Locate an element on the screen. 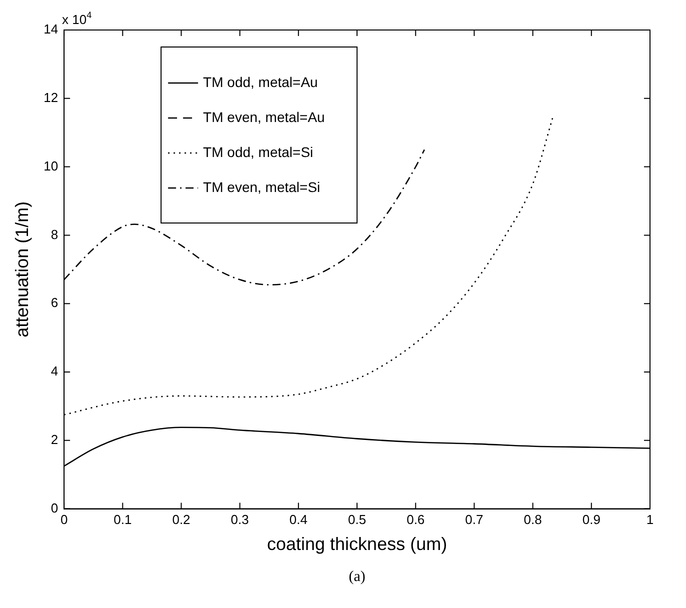 Image resolution: width=686 pixels, height=608 pixels. y-tick-label: 6 is located at coordinates (54, 302).